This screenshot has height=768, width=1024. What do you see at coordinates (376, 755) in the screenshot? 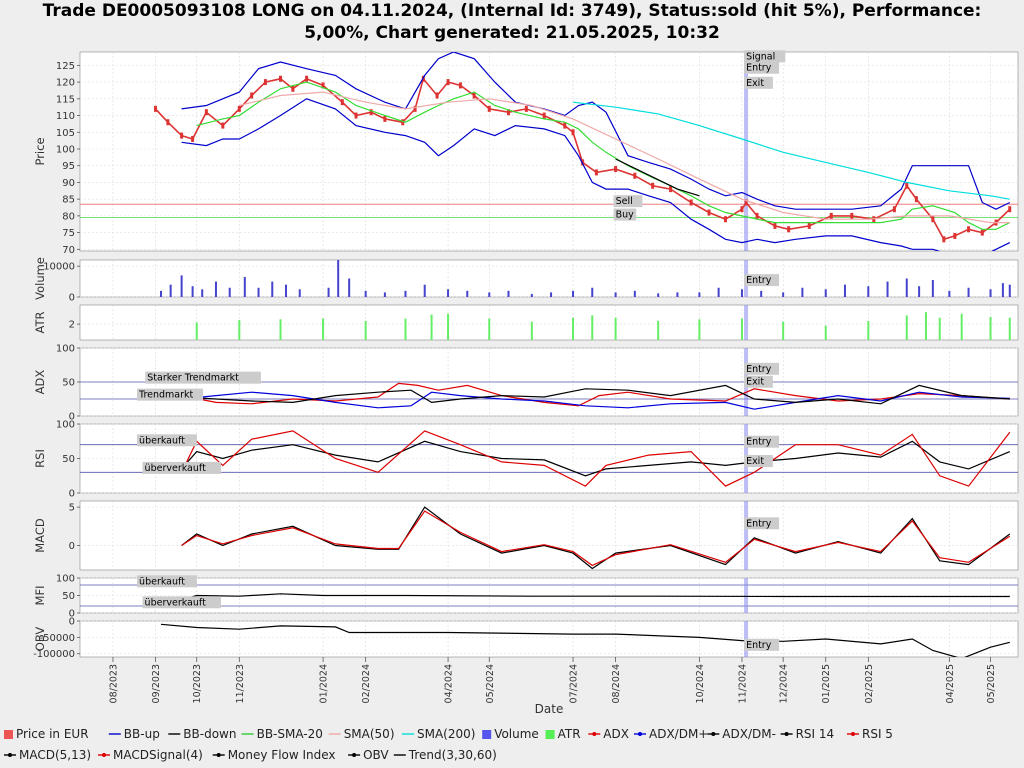
I see `legend-item-obv: OBV` at bounding box center [376, 755].